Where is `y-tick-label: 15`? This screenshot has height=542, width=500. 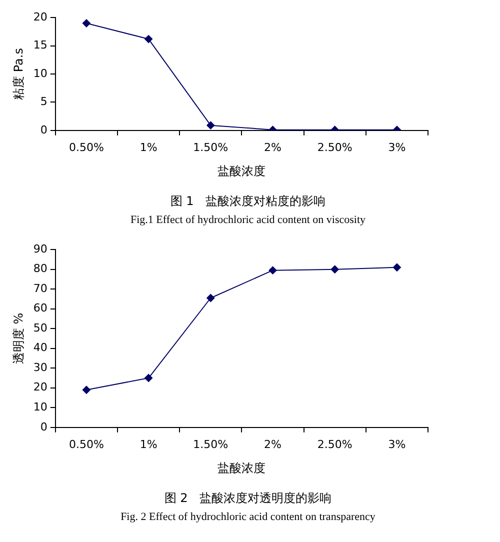 y-tick-label: 15 is located at coordinates (40, 45).